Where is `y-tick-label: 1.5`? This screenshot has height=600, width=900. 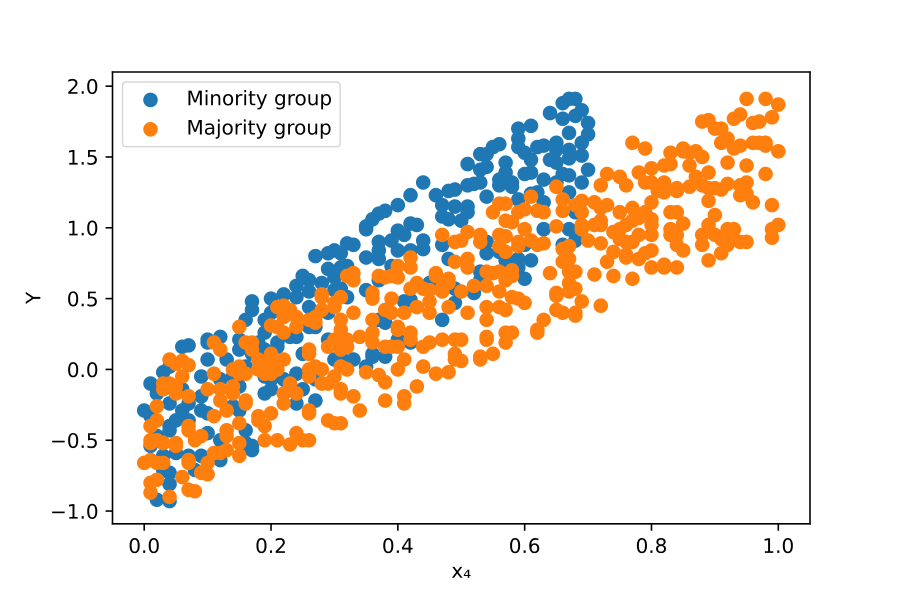
y-tick-label: 1.5 is located at coordinates (83, 157).